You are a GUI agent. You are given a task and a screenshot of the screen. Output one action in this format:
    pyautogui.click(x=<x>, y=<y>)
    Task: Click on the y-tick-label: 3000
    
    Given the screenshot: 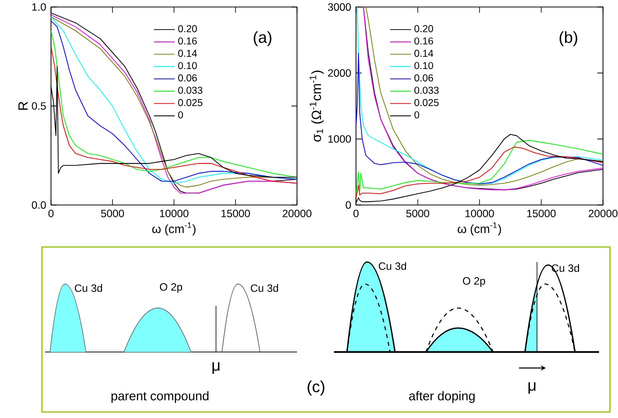 What is the action you would take?
    pyautogui.click(x=339, y=7)
    